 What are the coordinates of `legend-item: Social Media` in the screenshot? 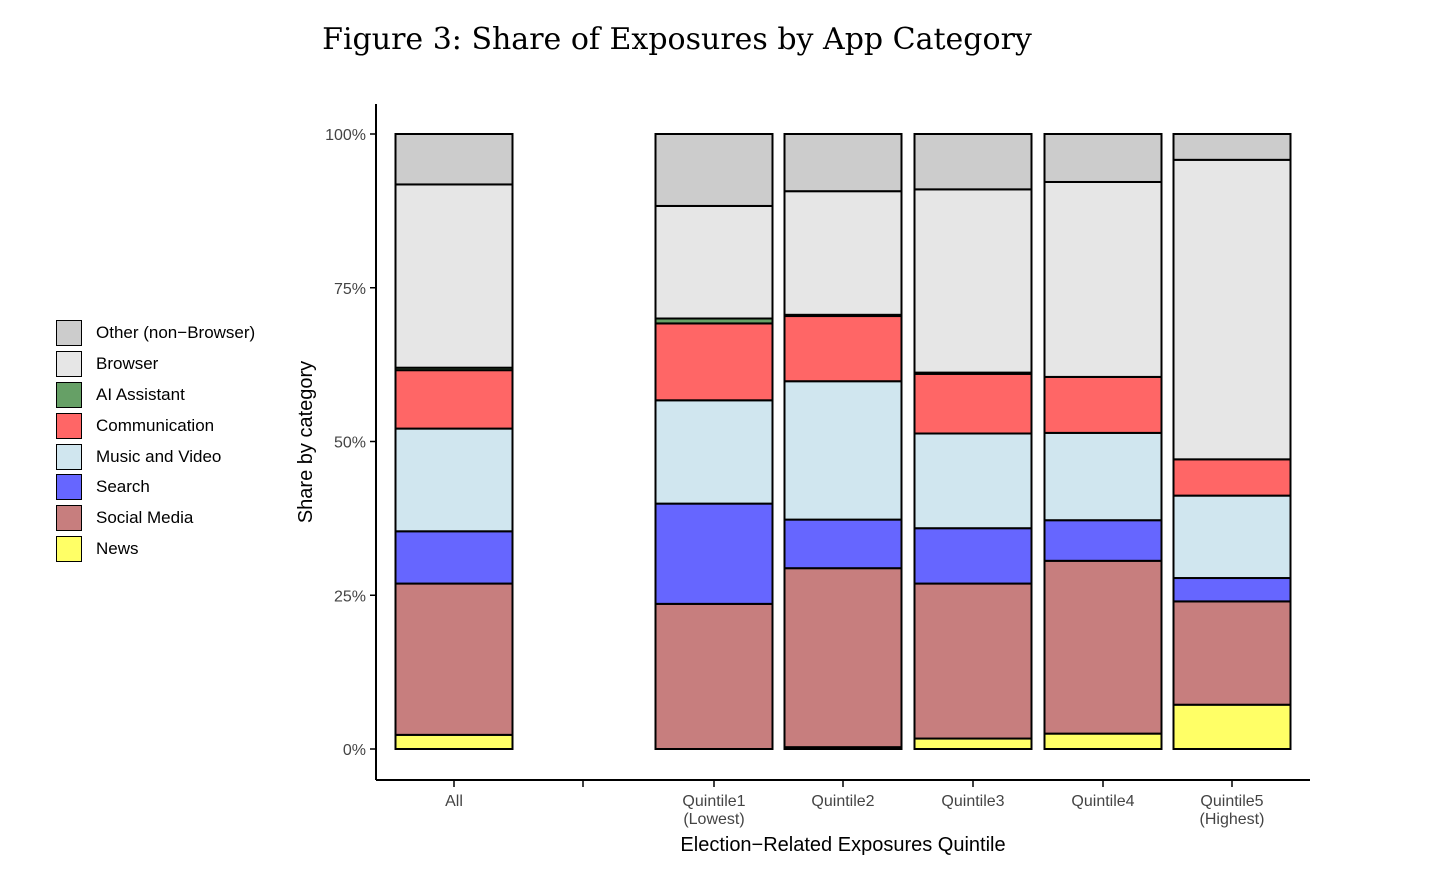 It's located at (155, 518).